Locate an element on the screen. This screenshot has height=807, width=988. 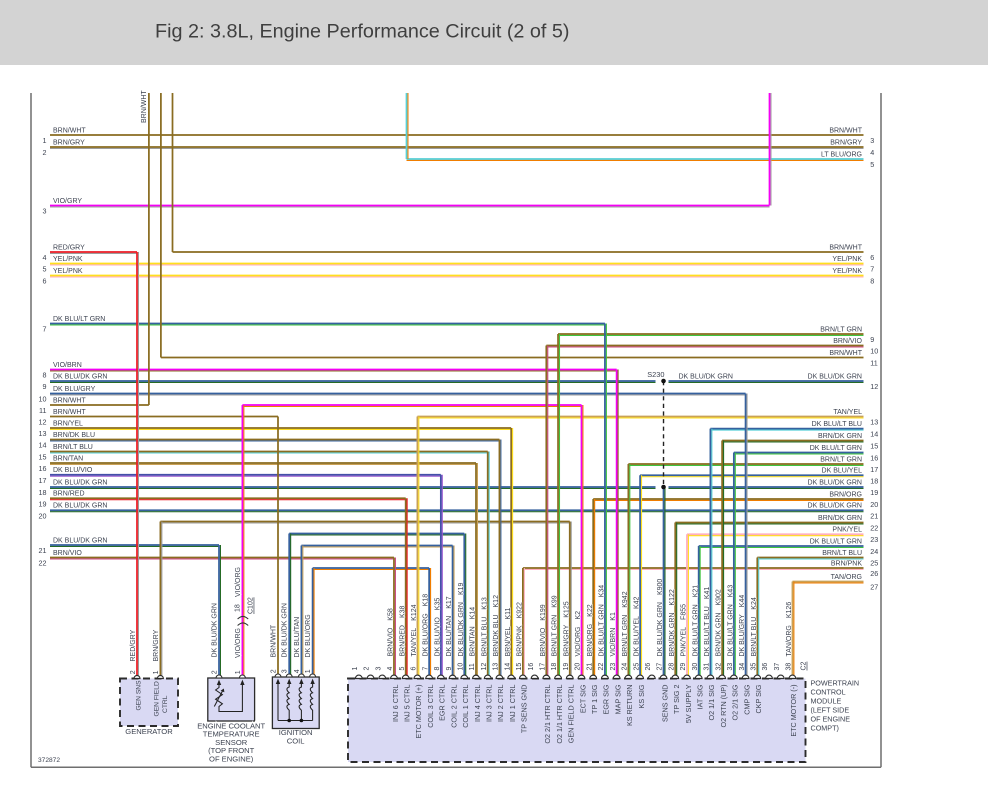
svg-text: BRN/LT BLU is located at coordinates (73, 447).